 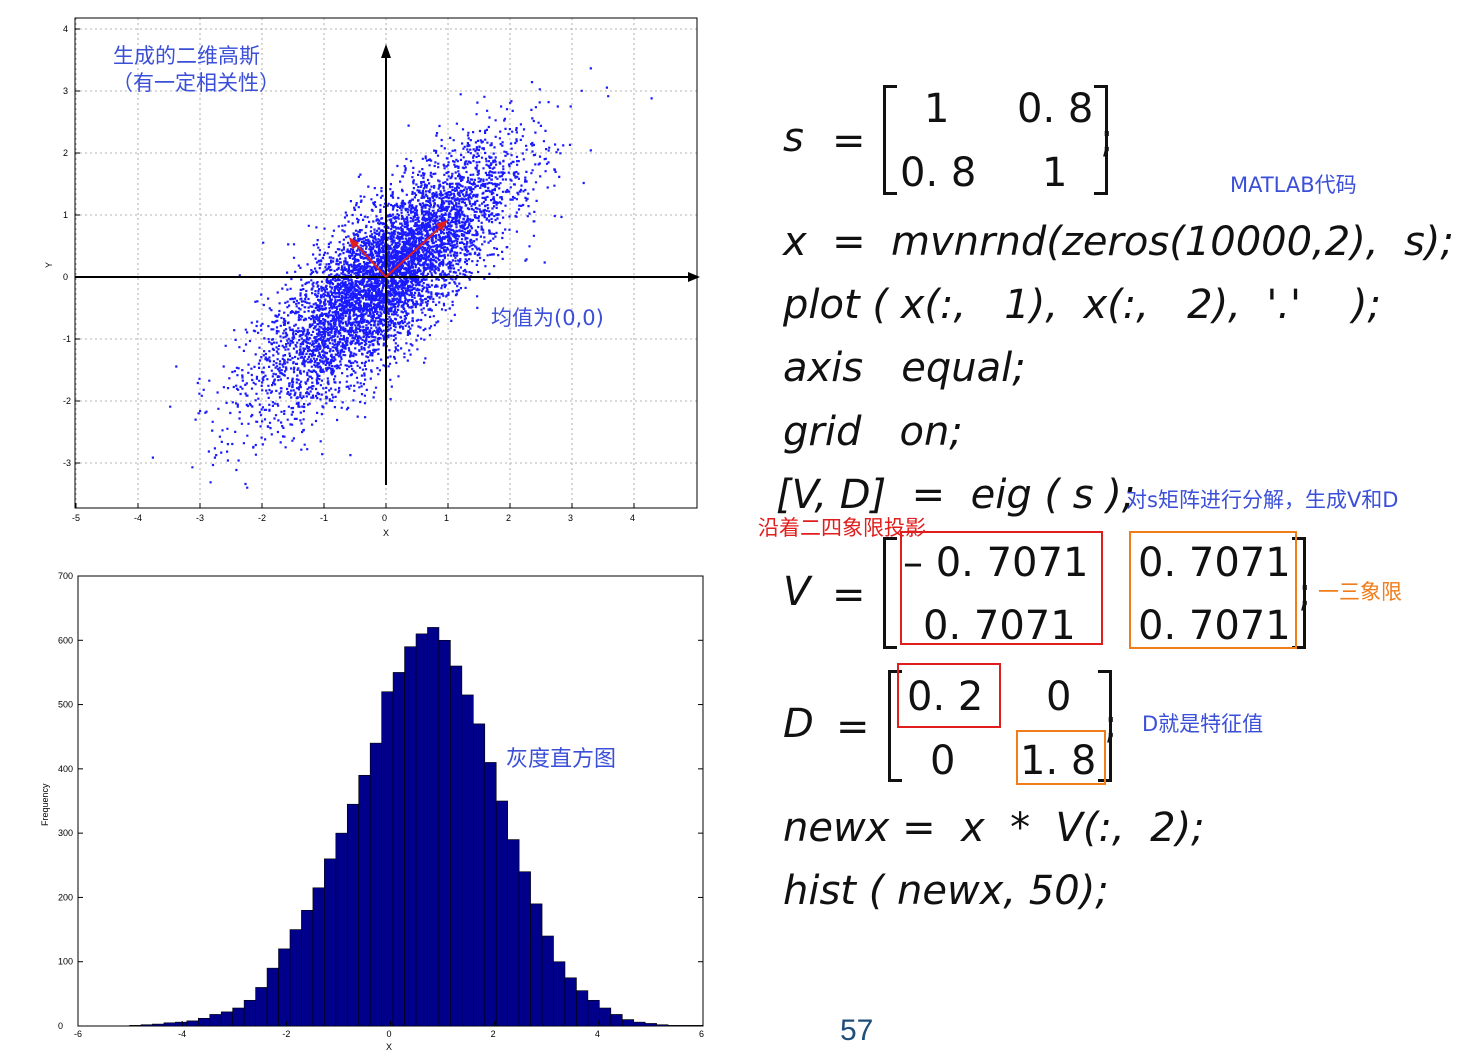 I want to click on d-eigenvalue-small-highlight, so click(x=949, y=695).